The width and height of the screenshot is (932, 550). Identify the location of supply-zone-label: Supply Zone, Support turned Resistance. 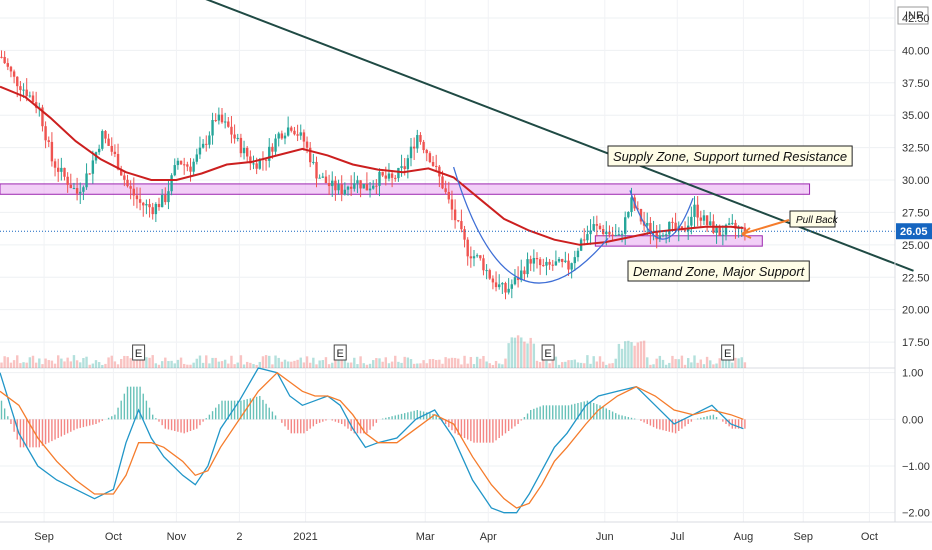
(730, 156).